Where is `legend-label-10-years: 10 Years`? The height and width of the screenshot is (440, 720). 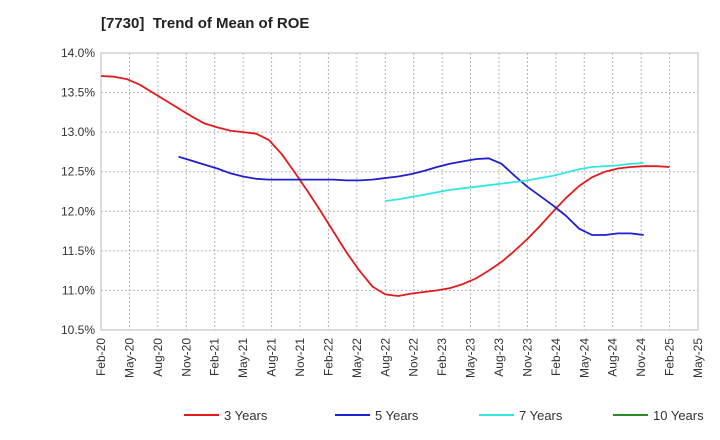 legend-label-10-years: 10 Years is located at coordinates (678, 415).